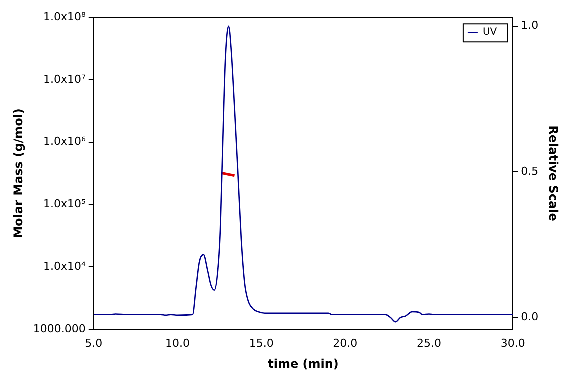 Image resolution: width=576 pixels, height=384 pixels. What do you see at coordinates (64, 17) in the screenshot?
I see `y-tick-label: 1.0x10⁸` at bounding box center [64, 17].